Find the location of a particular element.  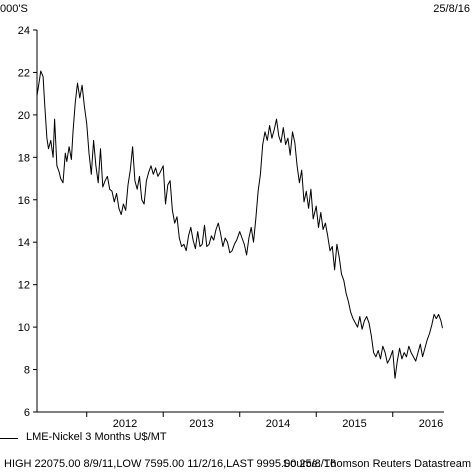

legend-line-swatch is located at coordinates (9, 438).